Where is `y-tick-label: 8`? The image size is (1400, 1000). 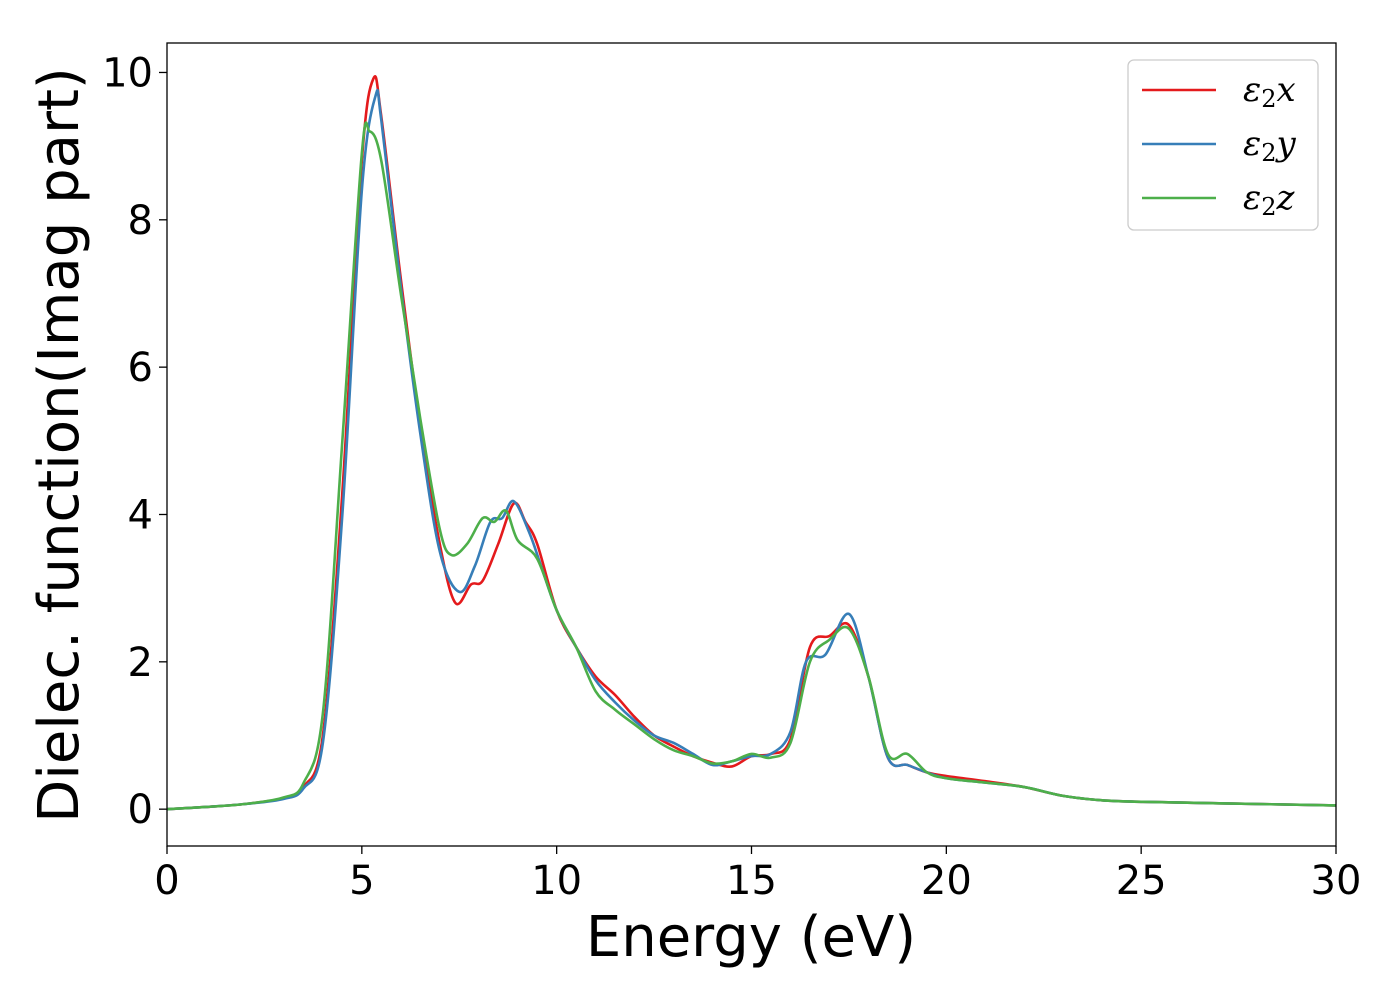 y-tick-label: 8 is located at coordinates (140, 221).